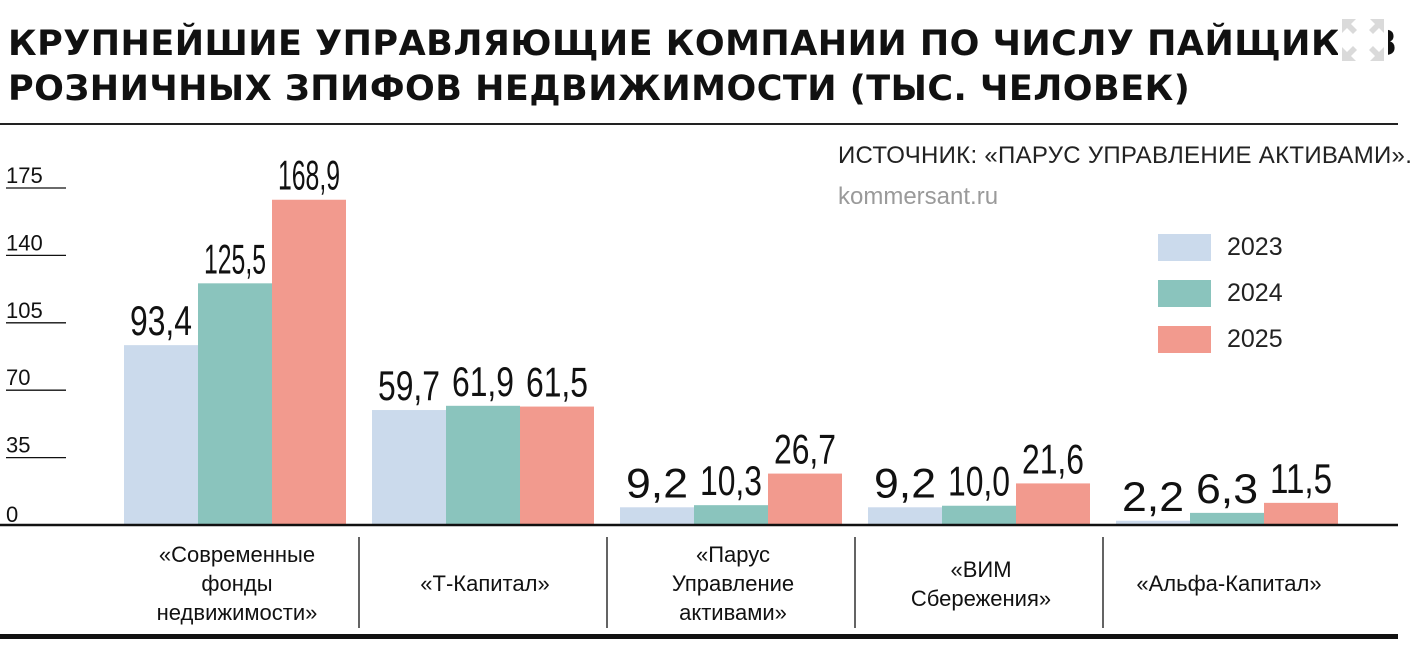 This screenshot has width=1418, height=652. I want to click on legend-item-2023: 2023, so click(1220, 247).